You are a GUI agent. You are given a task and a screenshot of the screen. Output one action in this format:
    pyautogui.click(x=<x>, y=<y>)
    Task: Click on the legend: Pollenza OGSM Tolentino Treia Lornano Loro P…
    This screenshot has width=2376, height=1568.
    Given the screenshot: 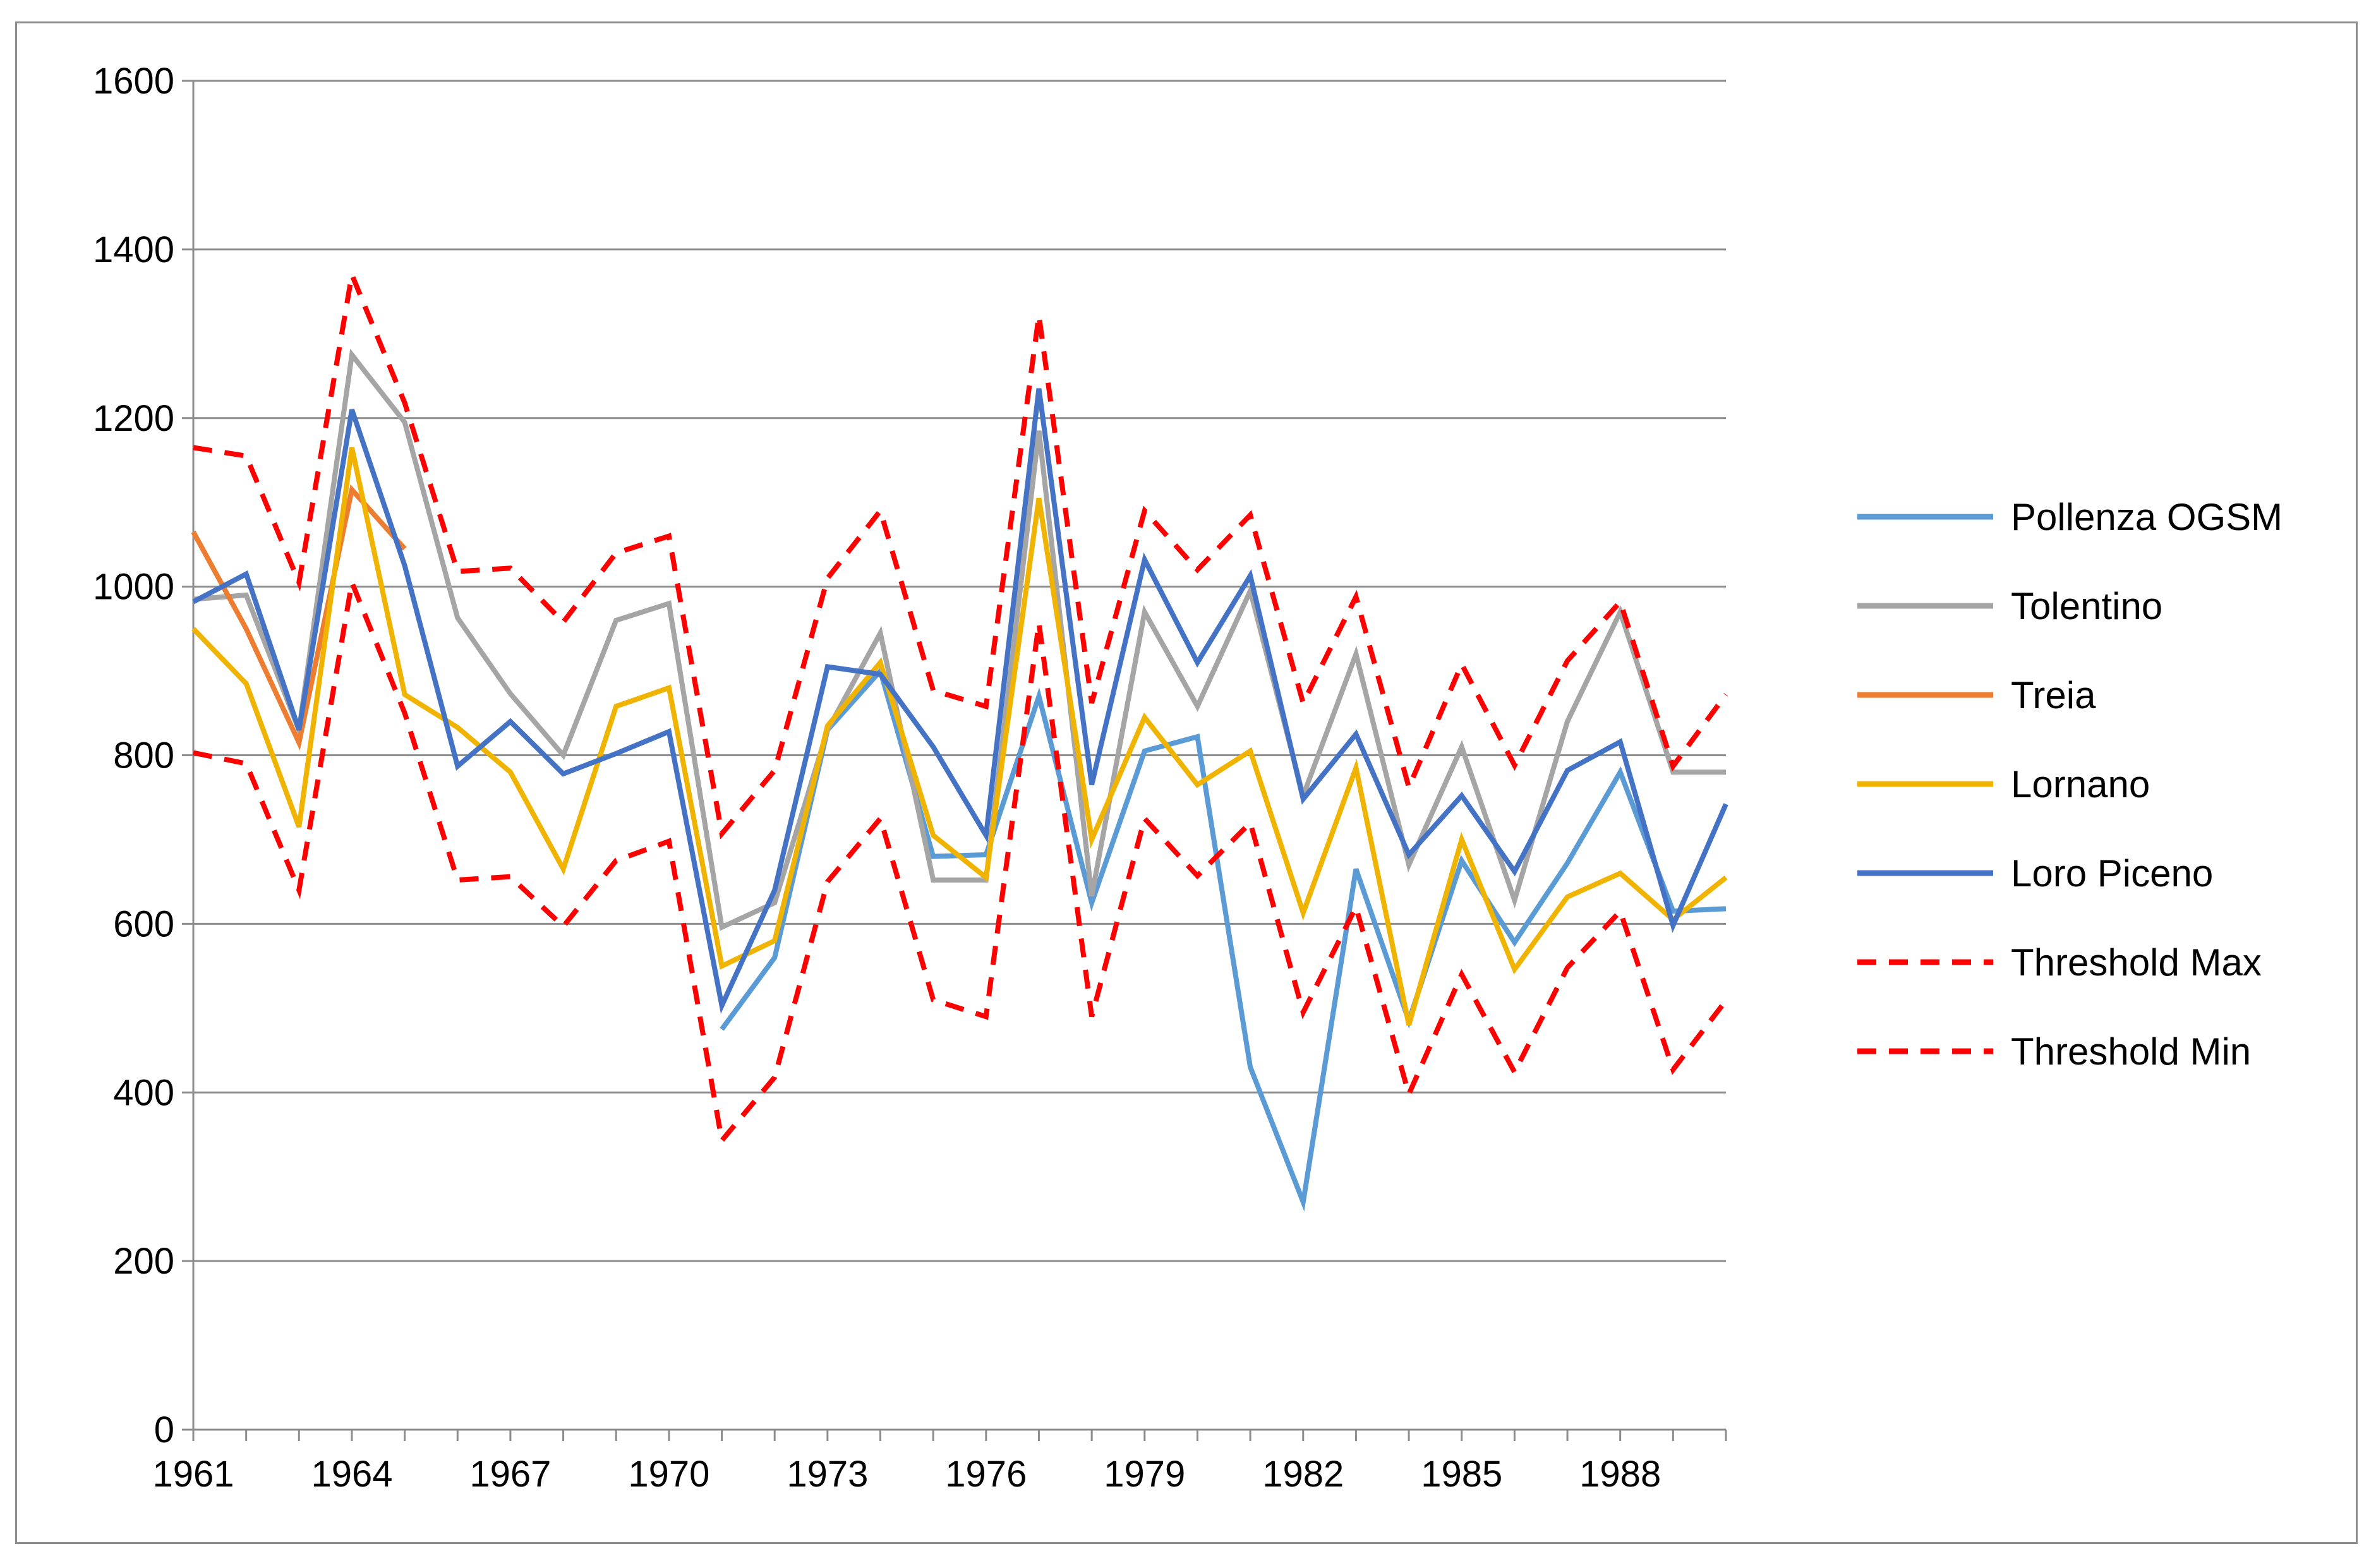 What is the action you would take?
    pyautogui.click(x=2070, y=784)
    